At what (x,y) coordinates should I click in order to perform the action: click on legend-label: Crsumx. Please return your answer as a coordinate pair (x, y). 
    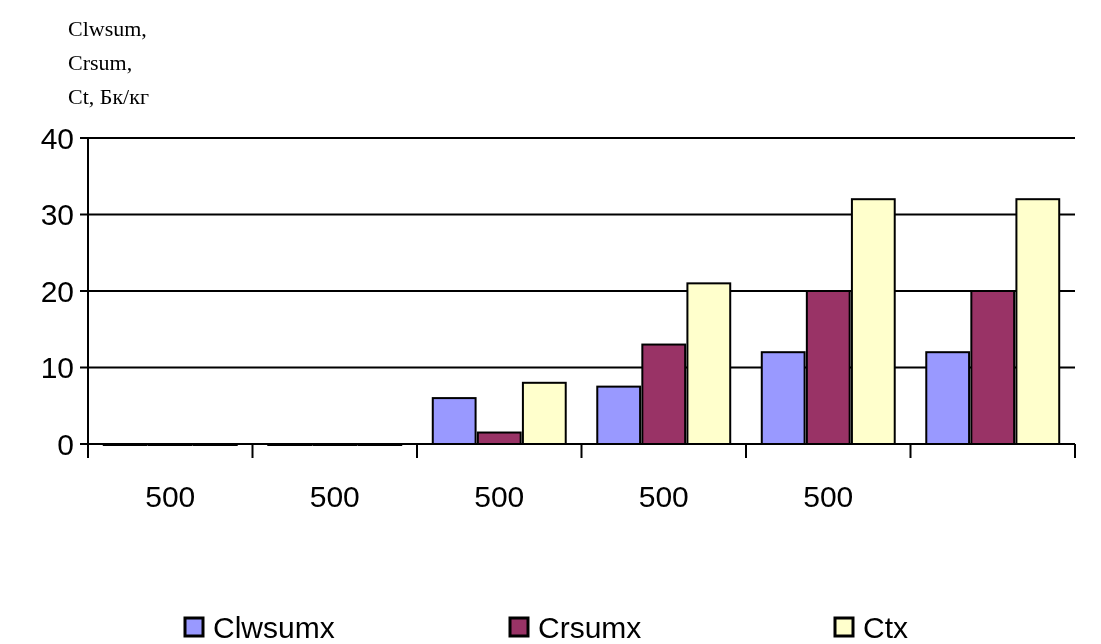
    Looking at the image, I should click on (590, 627).